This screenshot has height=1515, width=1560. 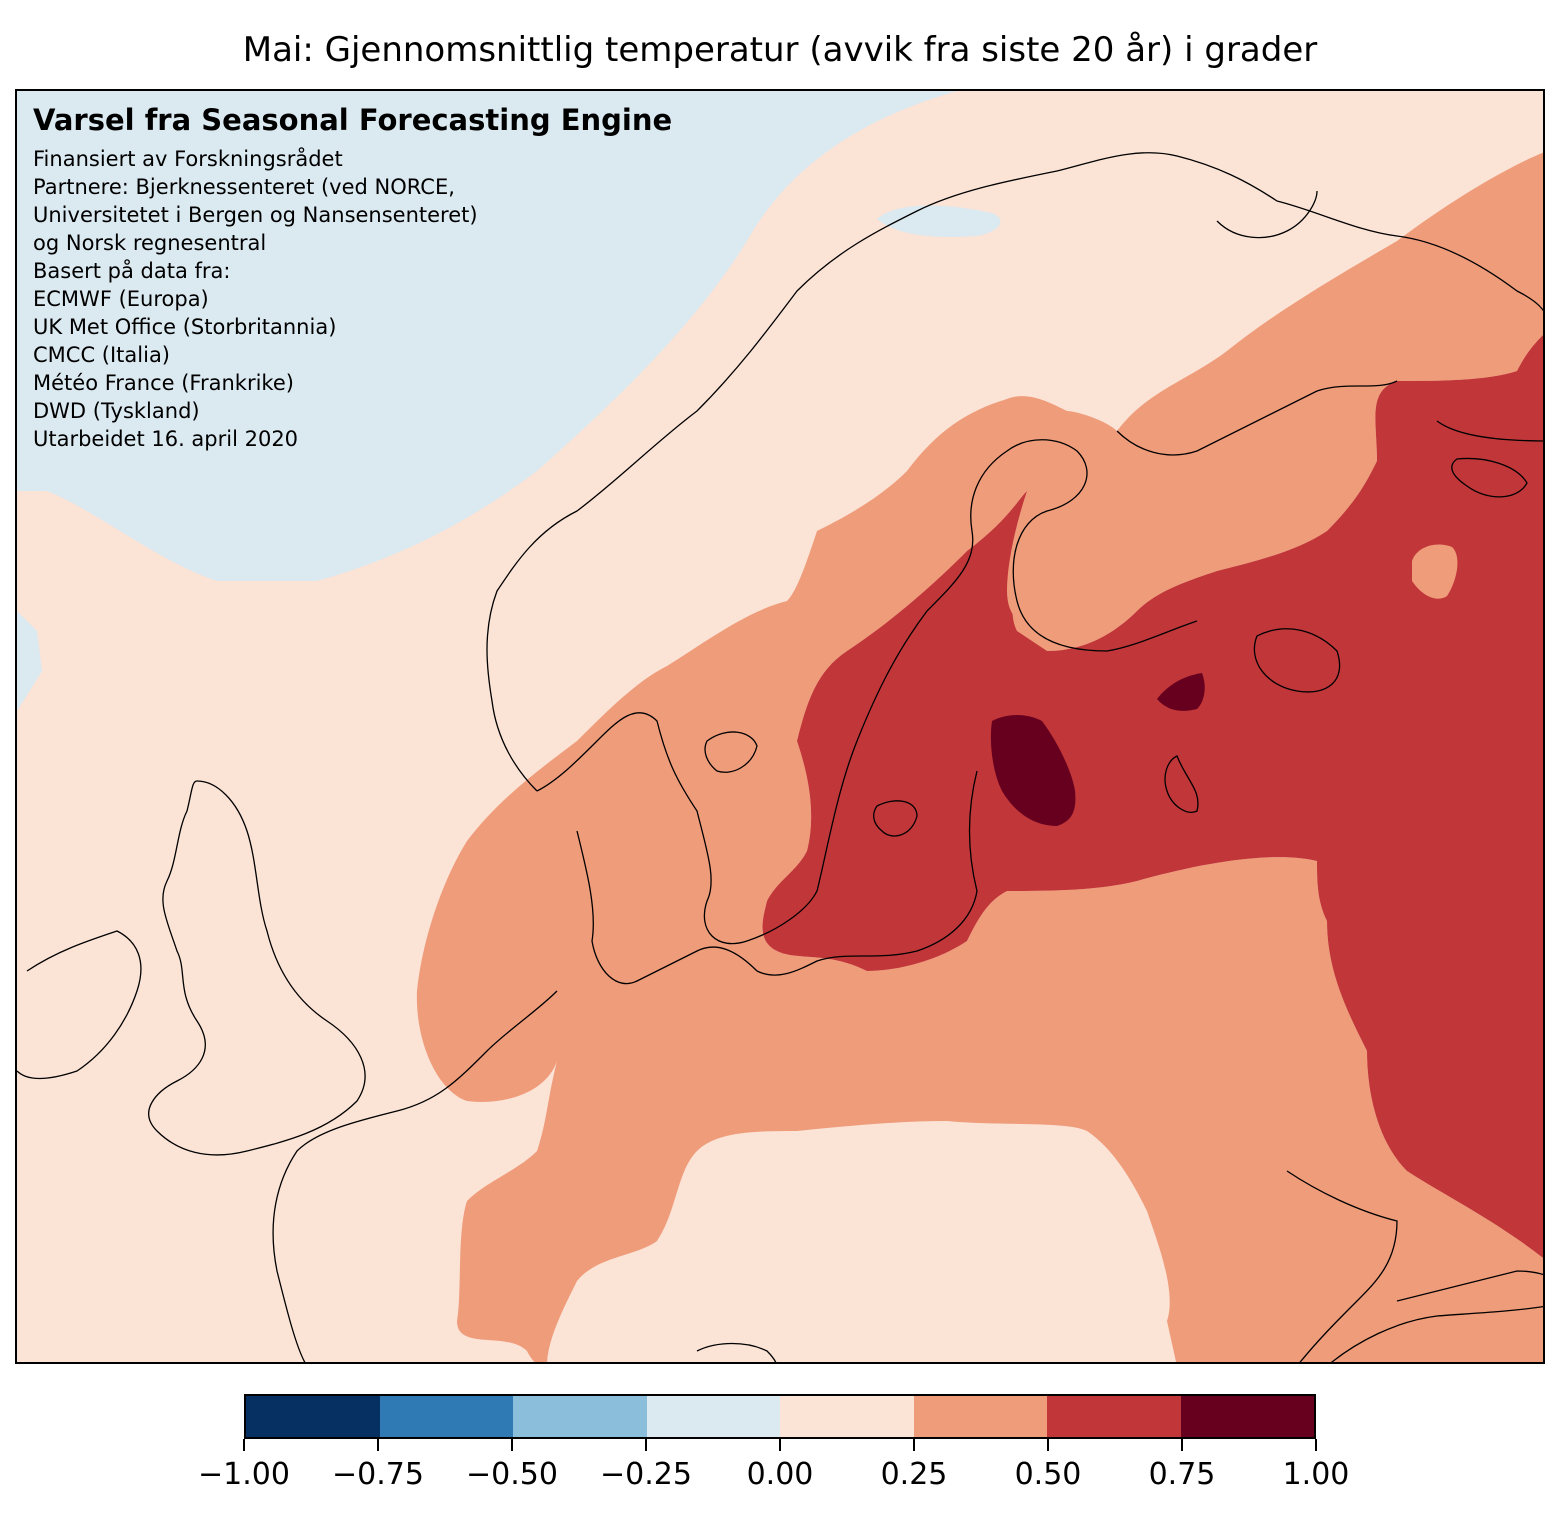 I want to click on colorbar-tick-label: 0.25, so click(x=914, y=1474).